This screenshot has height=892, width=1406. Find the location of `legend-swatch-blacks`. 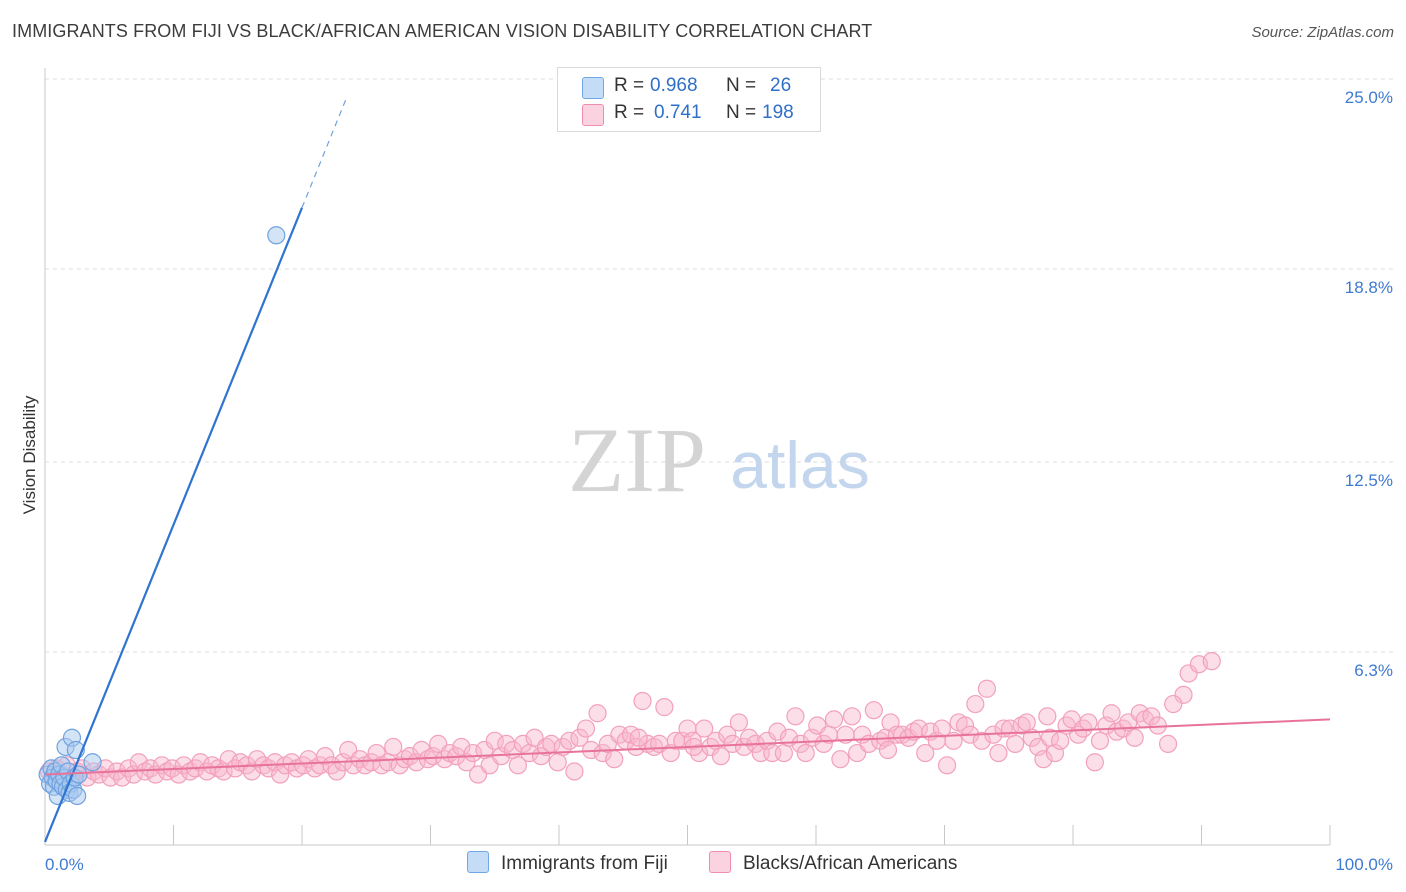

legend-swatch-blacks is located at coordinates (593, 115).